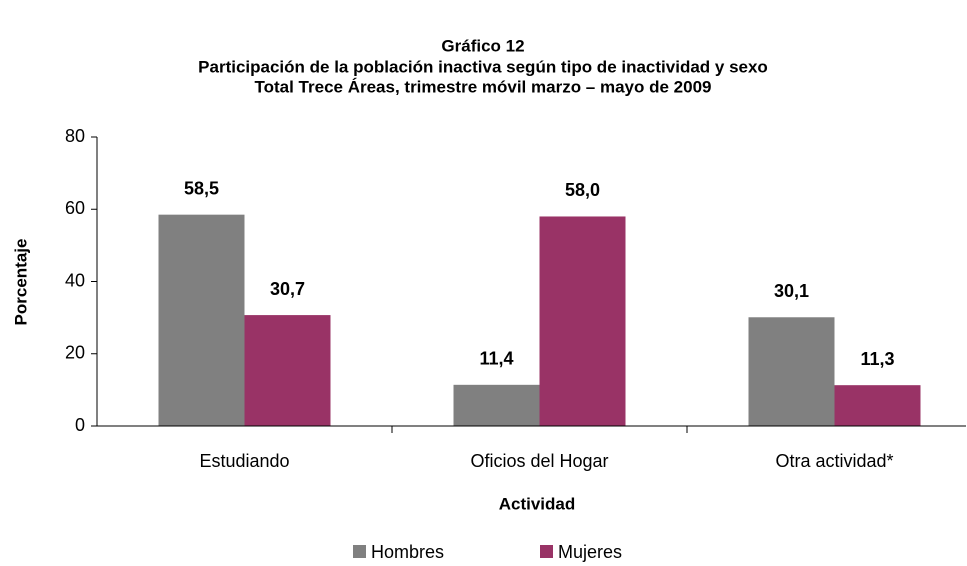 The height and width of the screenshot is (566, 967). Describe the element at coordinates (244, 461) in the screenshot. I see `x-tick-label: Estudiando` at that location.